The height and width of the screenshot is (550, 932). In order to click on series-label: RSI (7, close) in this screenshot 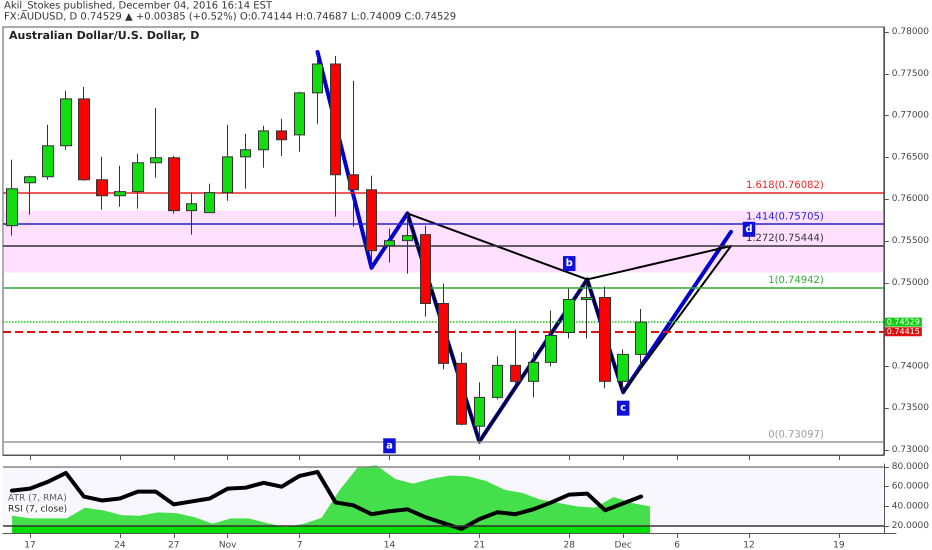, I will do `click(38, 509)`.